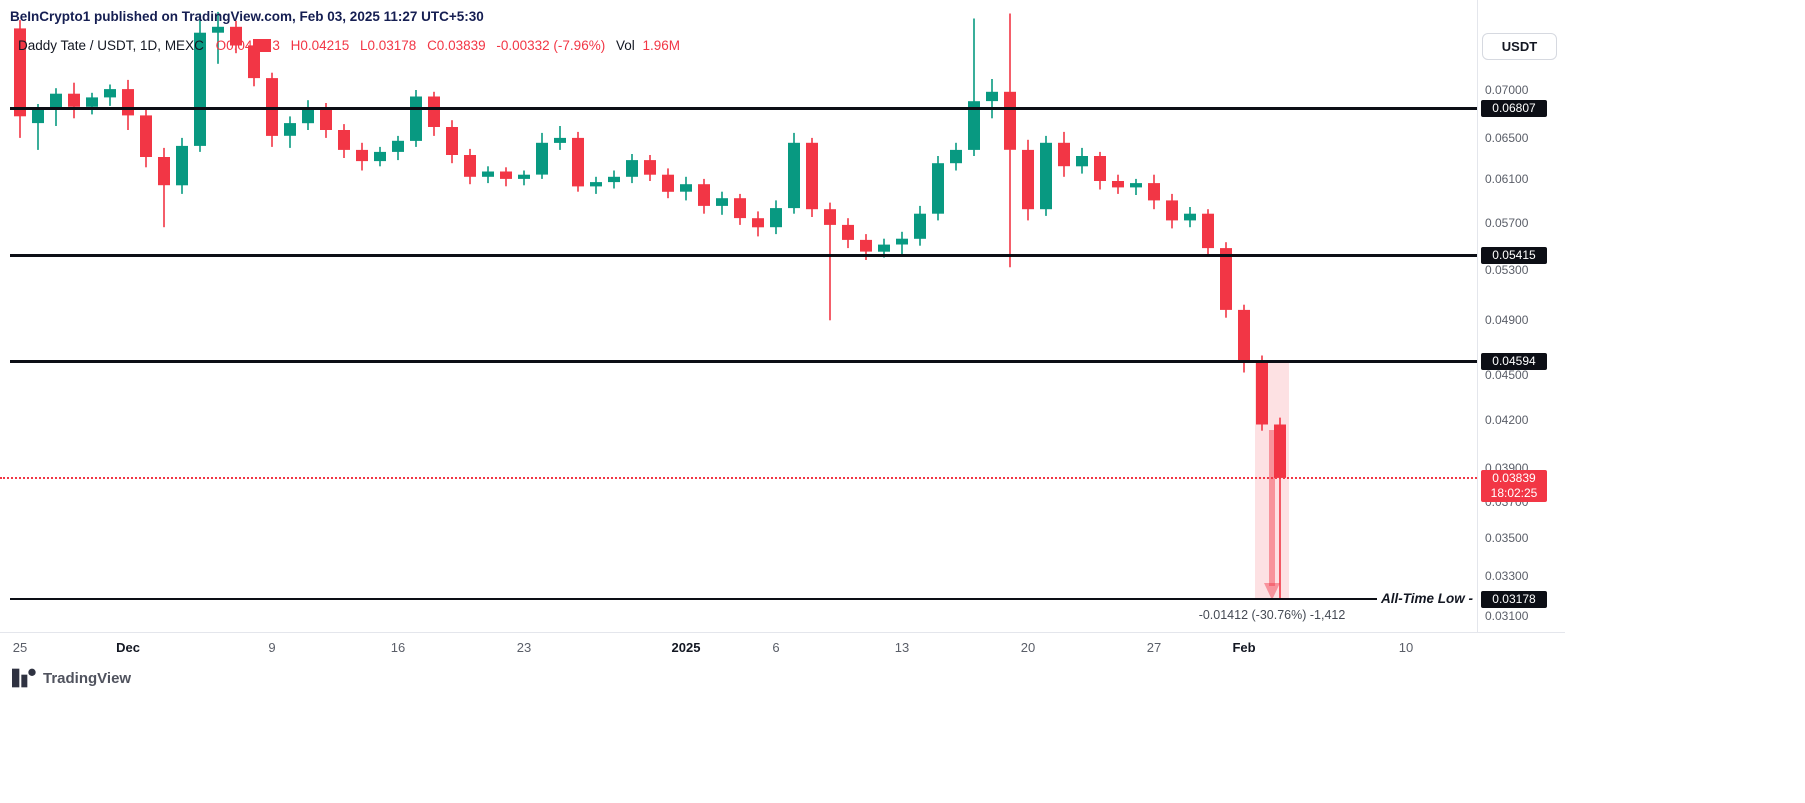 The height and width of the screenshot is (803, 1805). I want to click on symbol-title: Daddy Tate / USDT, 1D, MEXC, so click(111, 45).